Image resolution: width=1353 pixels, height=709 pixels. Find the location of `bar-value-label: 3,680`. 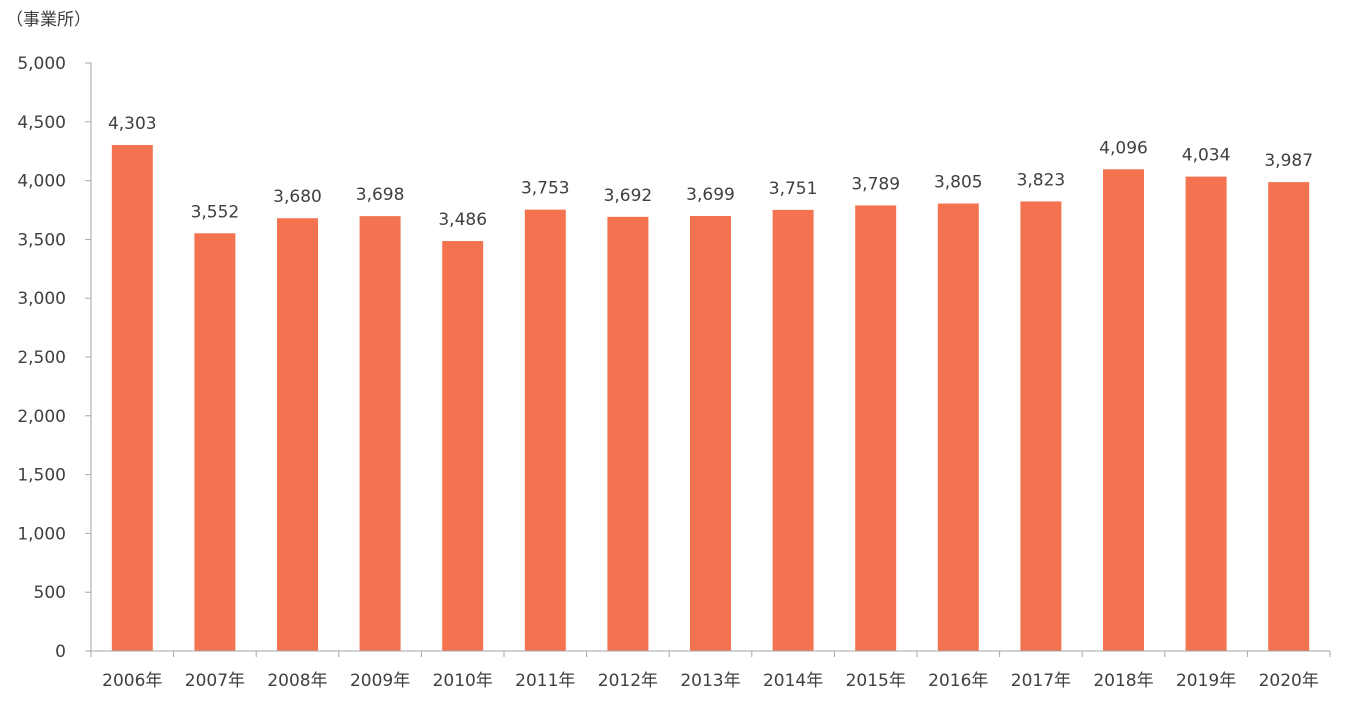

bar-value-label: 3,680 is located at coordinates (297, 197).